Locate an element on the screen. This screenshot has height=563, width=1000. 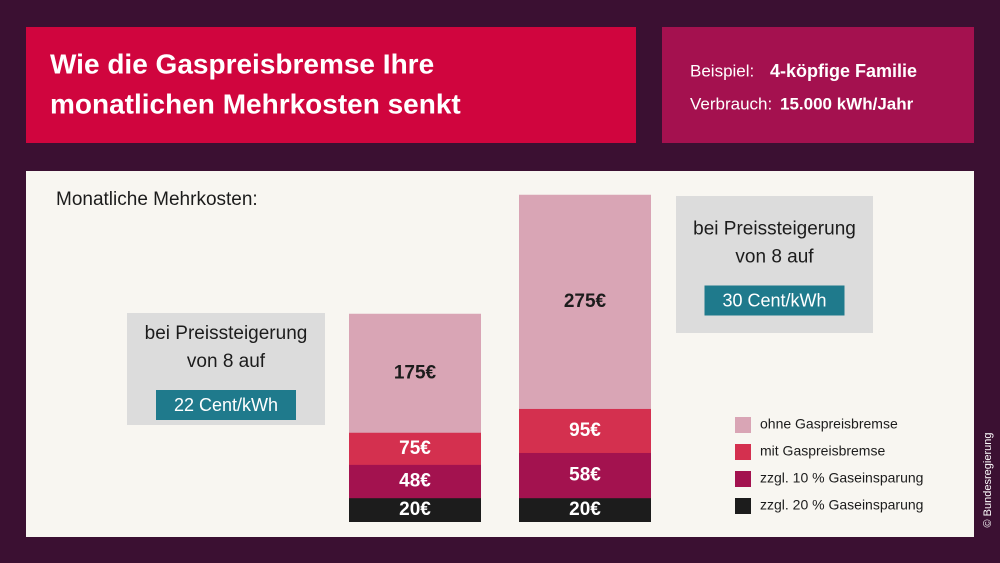
title-line: monatlichen Mehrkosten senkt is located at coordinates (255, 103).